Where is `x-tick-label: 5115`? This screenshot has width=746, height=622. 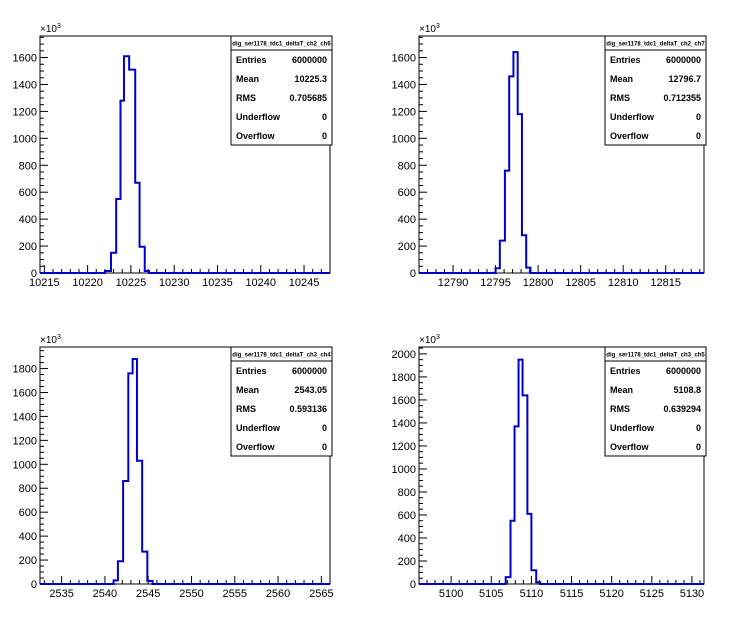
x-tick-label: 5115 is located at coordinates (572, 594).